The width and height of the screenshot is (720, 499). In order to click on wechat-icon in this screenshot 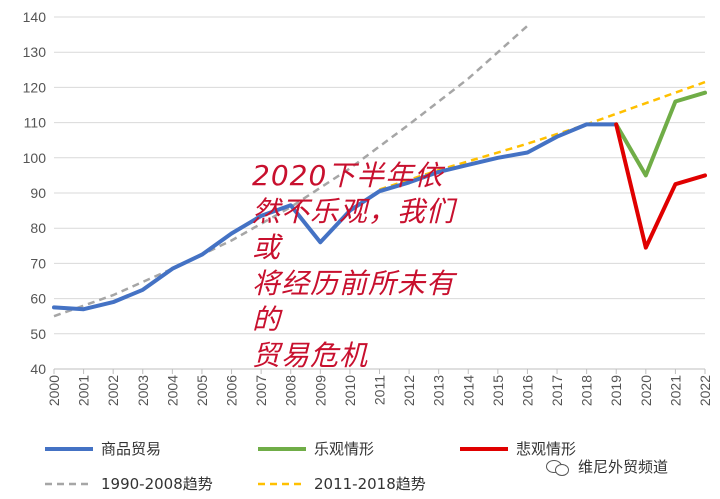, I will do `click(559, 467)`.